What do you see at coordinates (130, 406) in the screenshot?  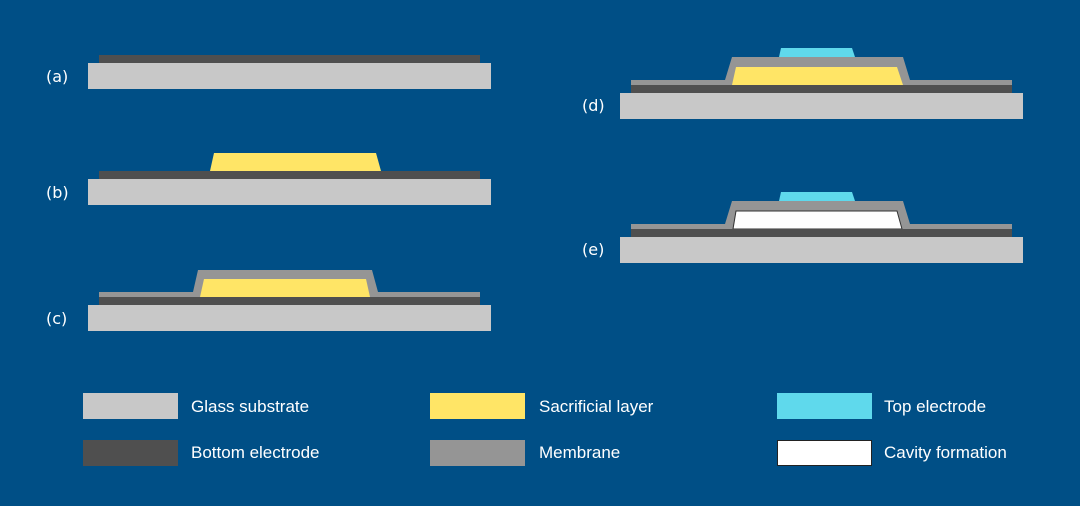 I see `legend-swatch-glass-substrate` at bounding box center [130, 406].